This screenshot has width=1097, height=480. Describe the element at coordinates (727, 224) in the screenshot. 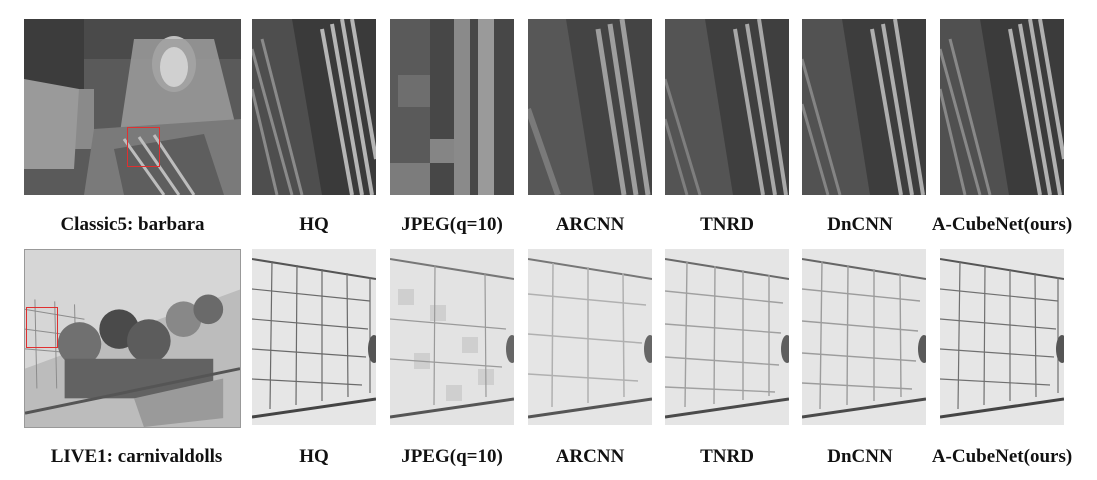

I see `caption-barbara-tnrd: TNRD` at that location.